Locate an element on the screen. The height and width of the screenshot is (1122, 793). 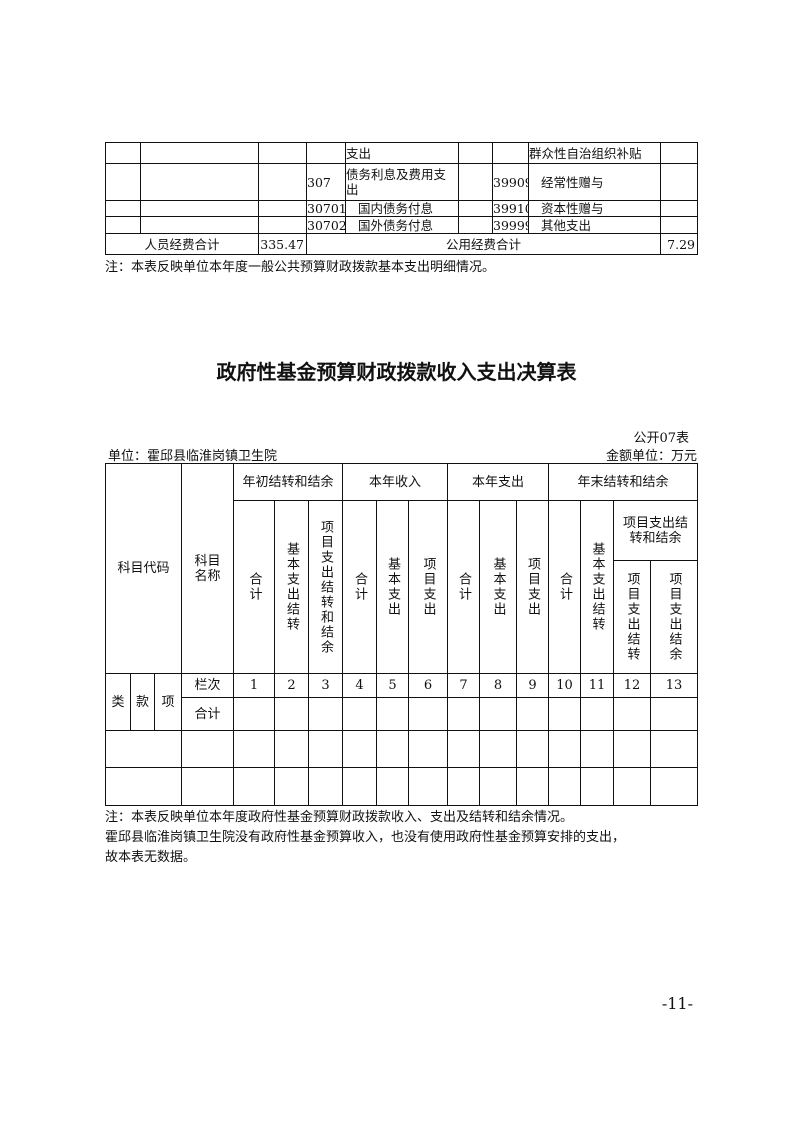
note-no-data: 霍邱县临淮岗镇卫生院没有政府性基金预算收入，也没有使用政府性基金预算安排的支出， is located at coordinates (365, 837).